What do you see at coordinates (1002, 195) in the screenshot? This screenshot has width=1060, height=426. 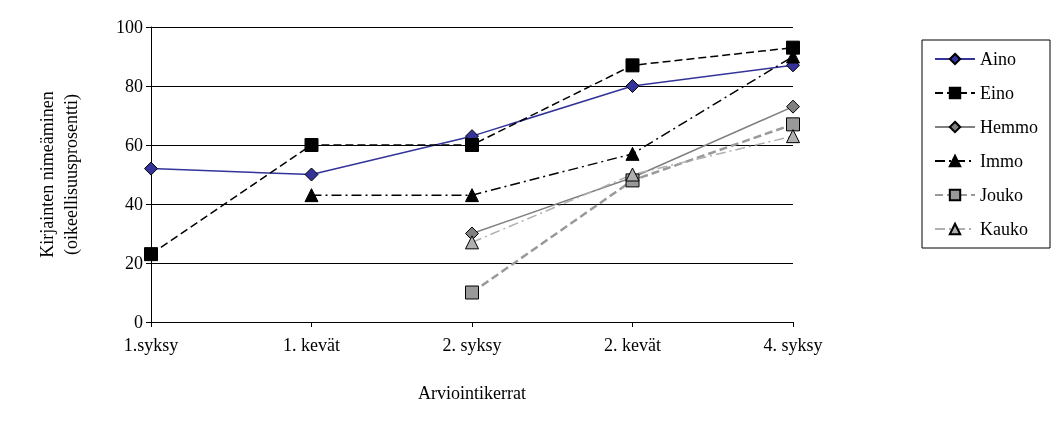 I see `legend-label: Jouko` at bounding box center [1002, 195].